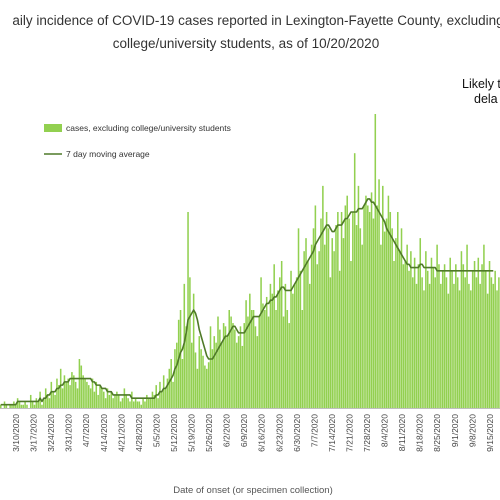 The width and height of the screenshot is (500, 500). Describe the element at coordinates (252, 490) in the screenshot. I see `x-axis-title: Date of onset (or specimen collection)` at that location.